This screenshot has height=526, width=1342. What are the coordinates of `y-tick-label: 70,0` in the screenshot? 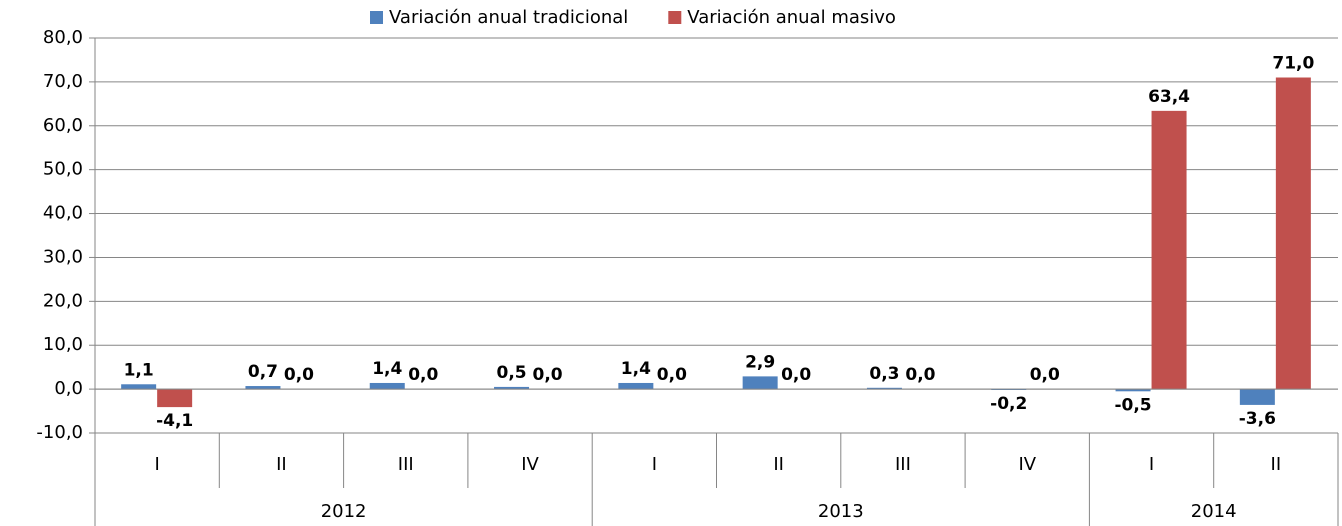 It's located at (63, 81).